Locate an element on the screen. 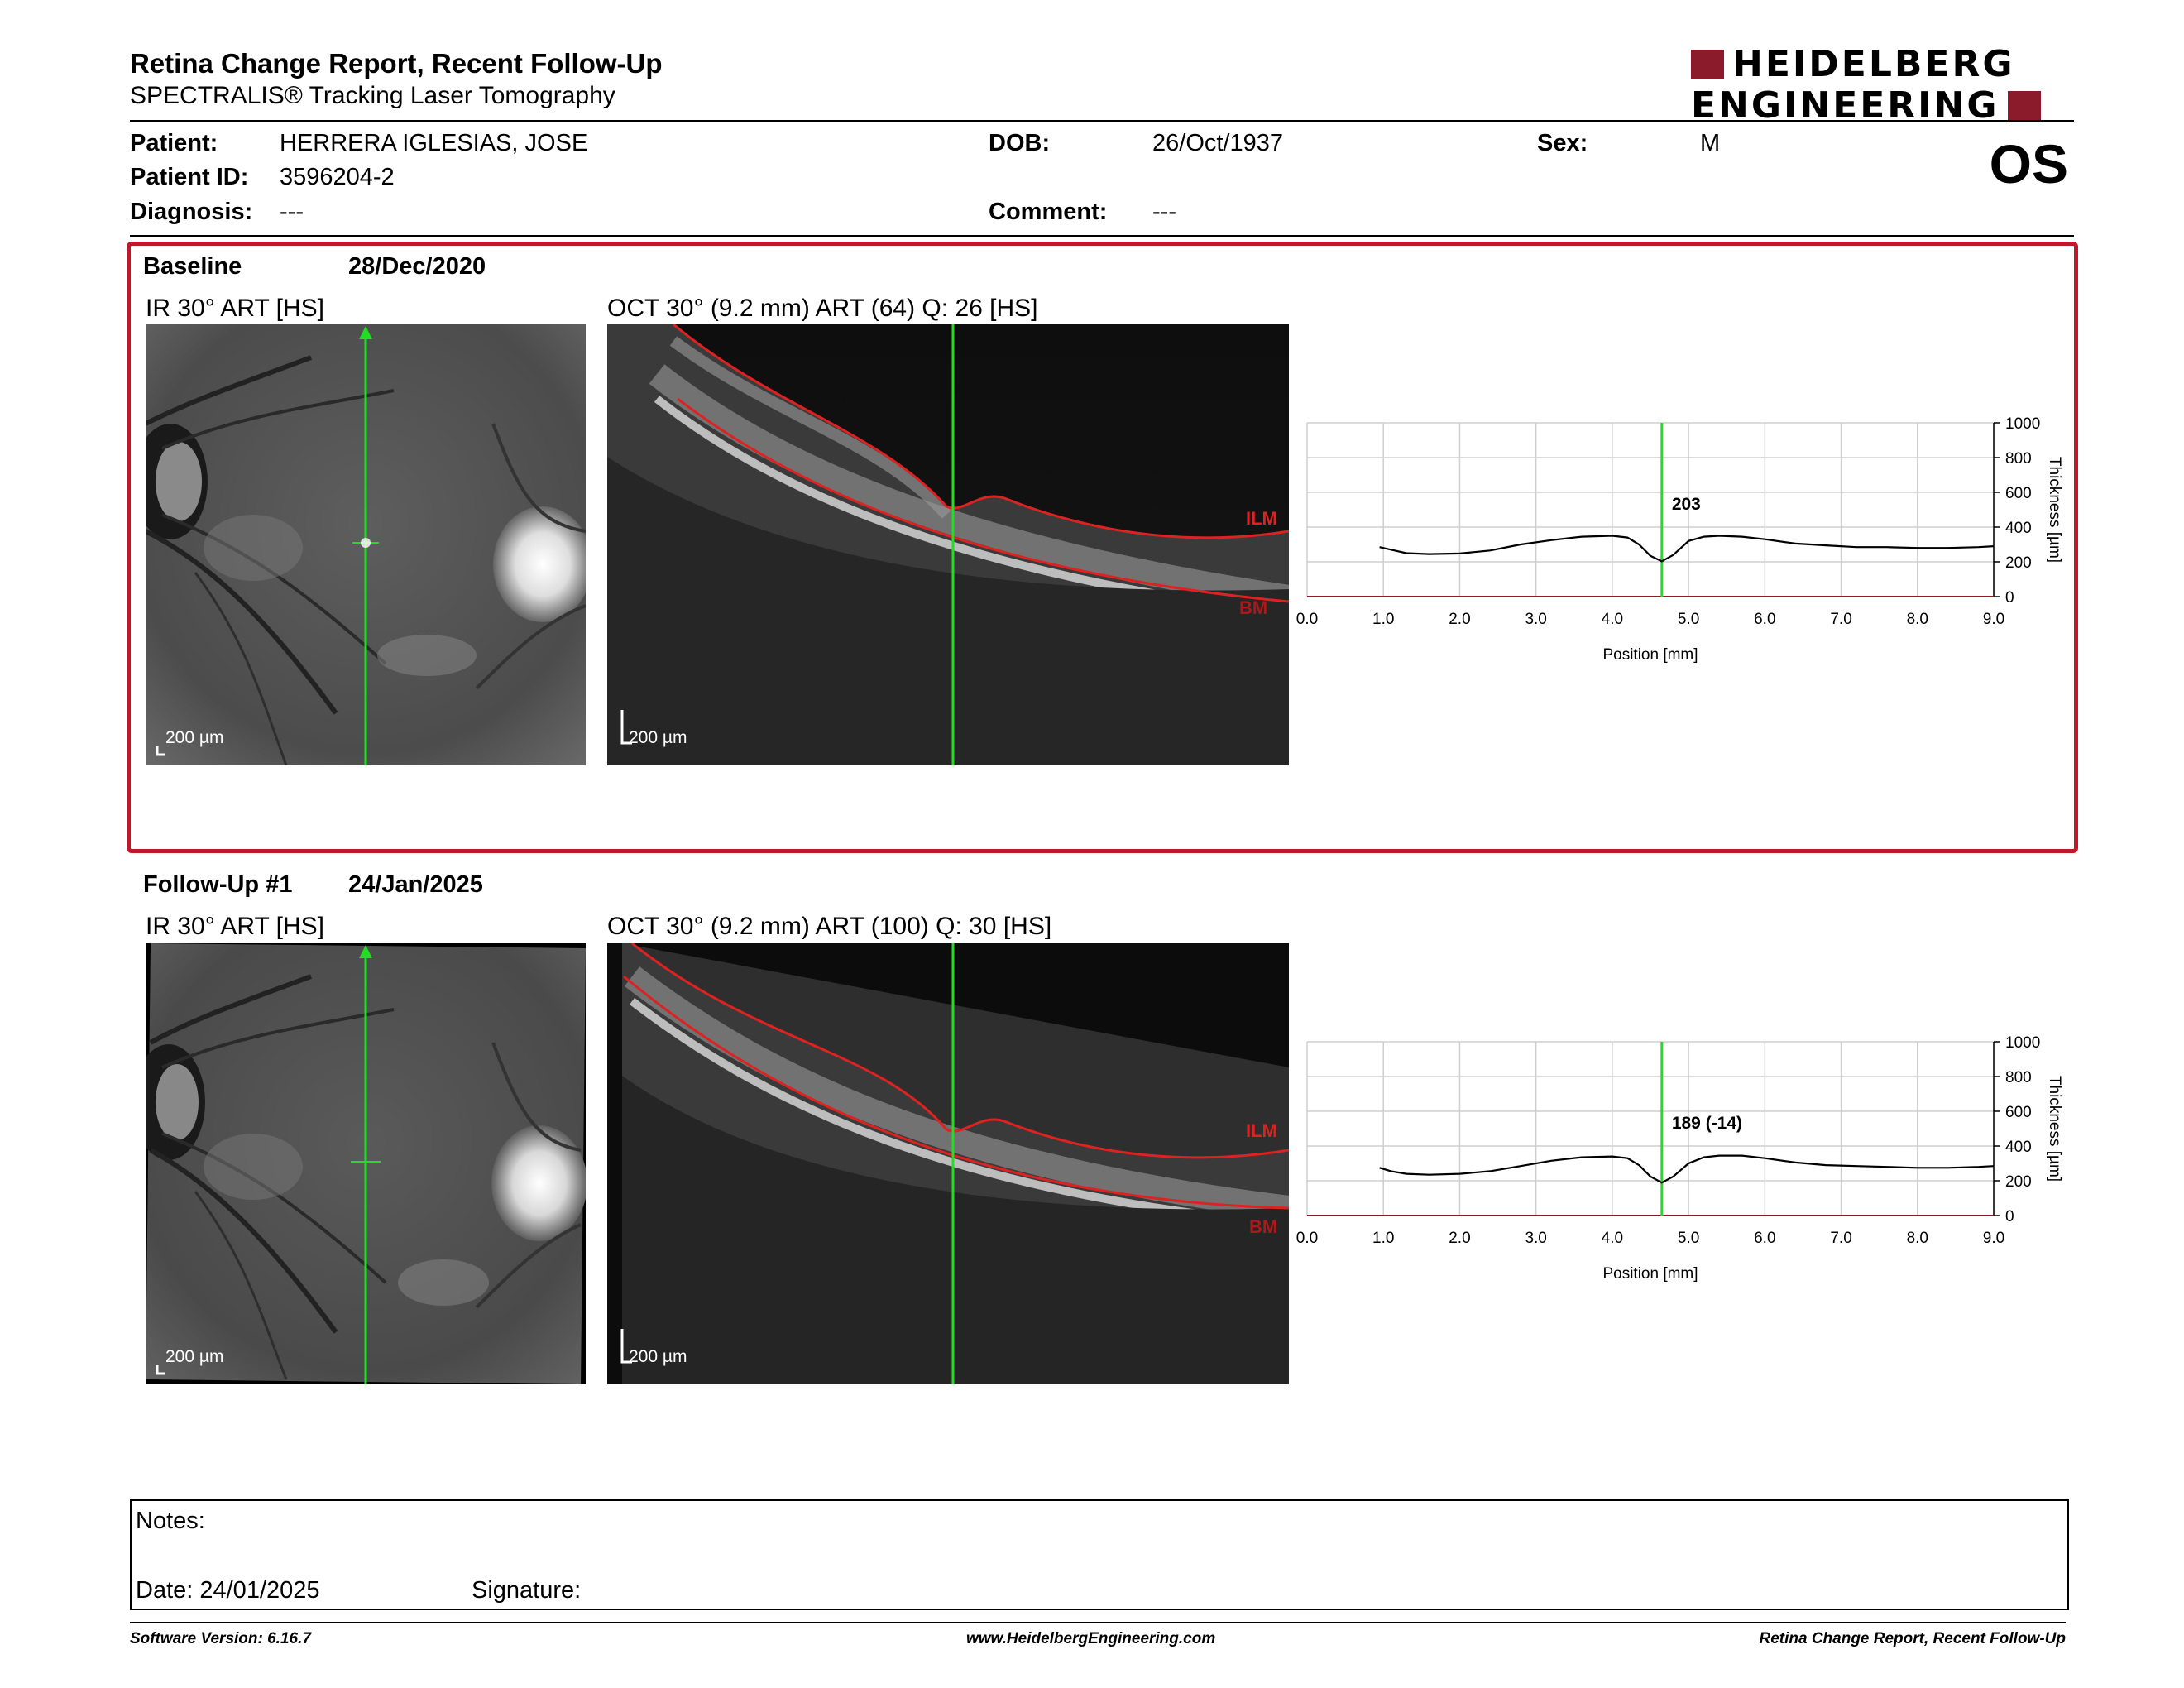  logo-line1: HEIDELBERG is located at coordinates (1873, 64).